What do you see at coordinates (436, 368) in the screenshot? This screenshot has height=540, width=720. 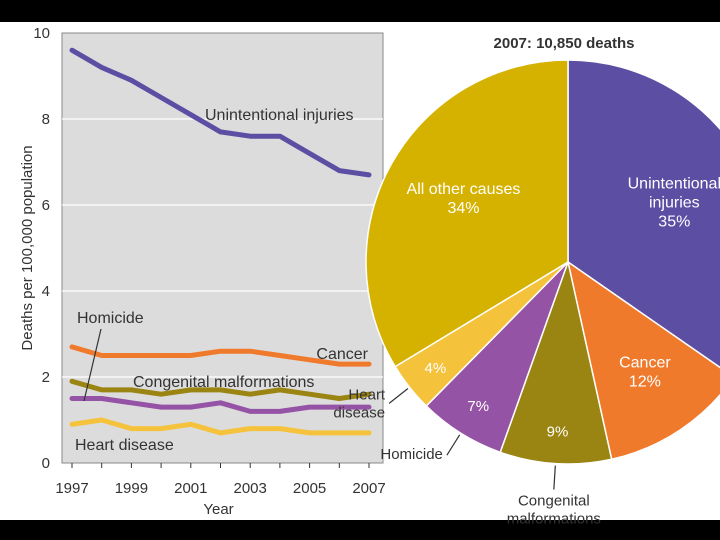 I see `pie-percent-heart-disease: 4%` at bounding box center [436, 368].